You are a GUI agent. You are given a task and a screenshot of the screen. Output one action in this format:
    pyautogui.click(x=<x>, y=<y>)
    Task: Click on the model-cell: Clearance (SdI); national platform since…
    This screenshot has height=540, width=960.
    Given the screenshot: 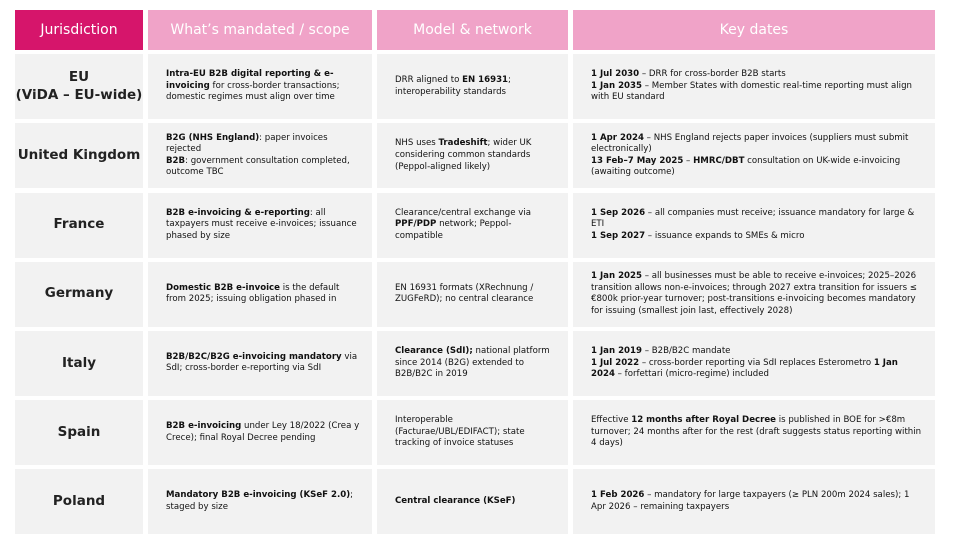 What is the action you would take?
    pyautogui.click(x=472, y=363)
    